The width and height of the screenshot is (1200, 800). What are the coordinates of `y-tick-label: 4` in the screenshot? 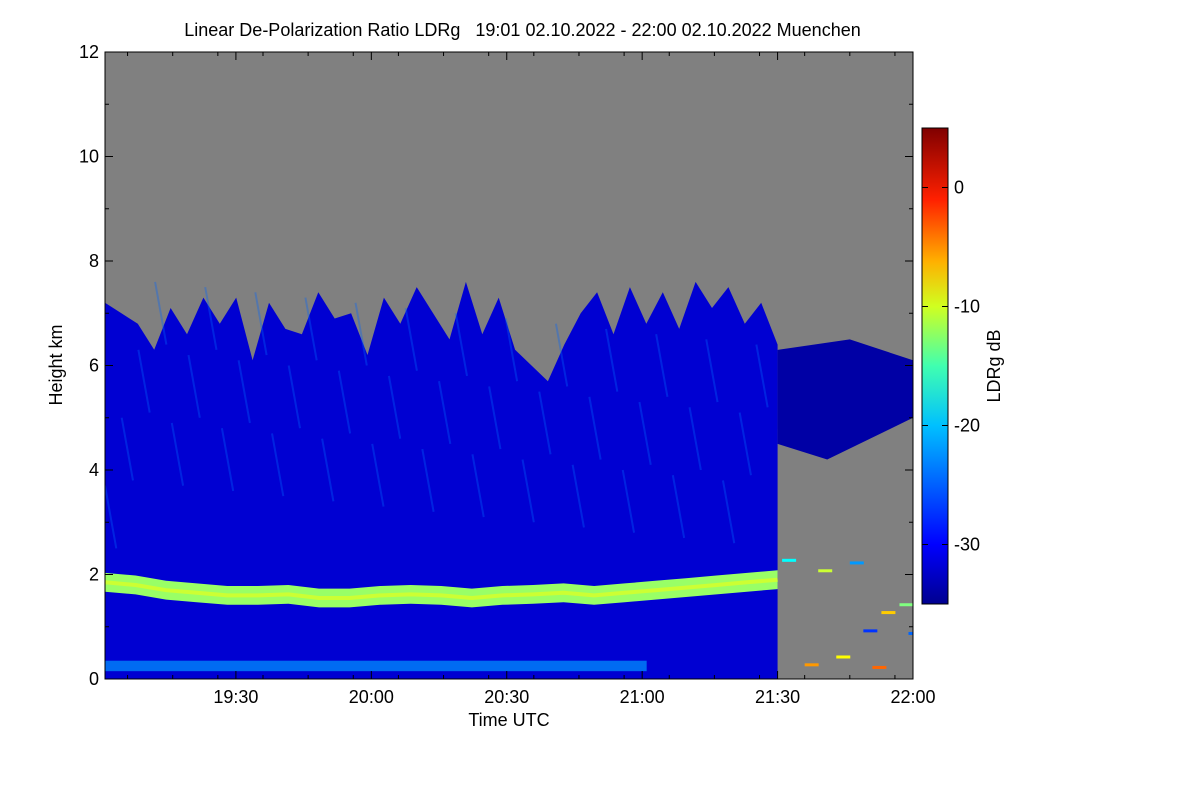 It's located at (94, 470).